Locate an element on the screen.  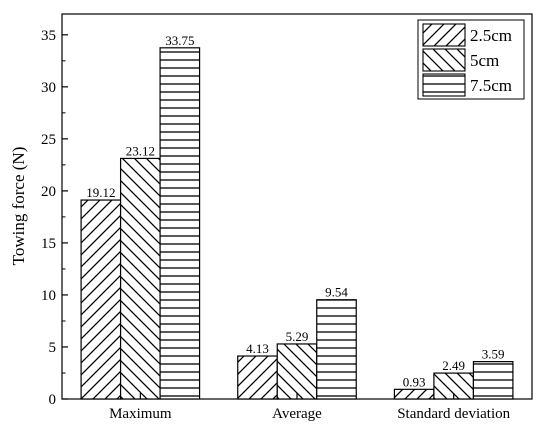
bar-5cm-maximum is located at coordinates (140, 278).